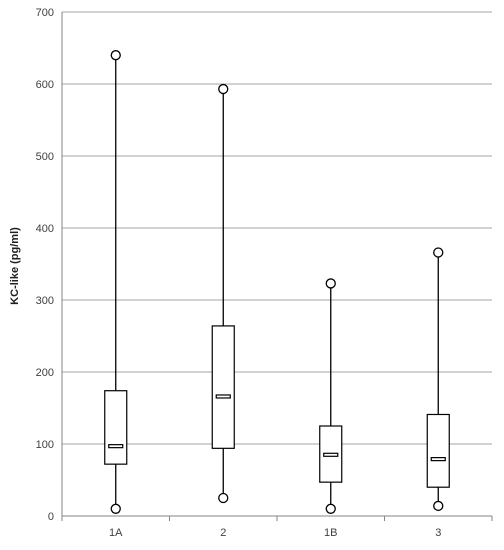 The height and width of the screenshot is (550, 504). I want to click on y-tick-label: 100, so click(45, 445).